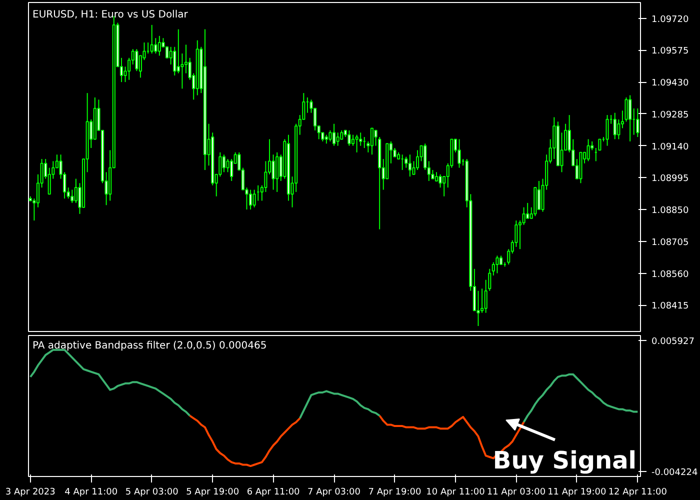 The height and width of the screenshot is (500, 700). I want to click on x-tick-label: 5 Apr 19:00, so click(213, 493).